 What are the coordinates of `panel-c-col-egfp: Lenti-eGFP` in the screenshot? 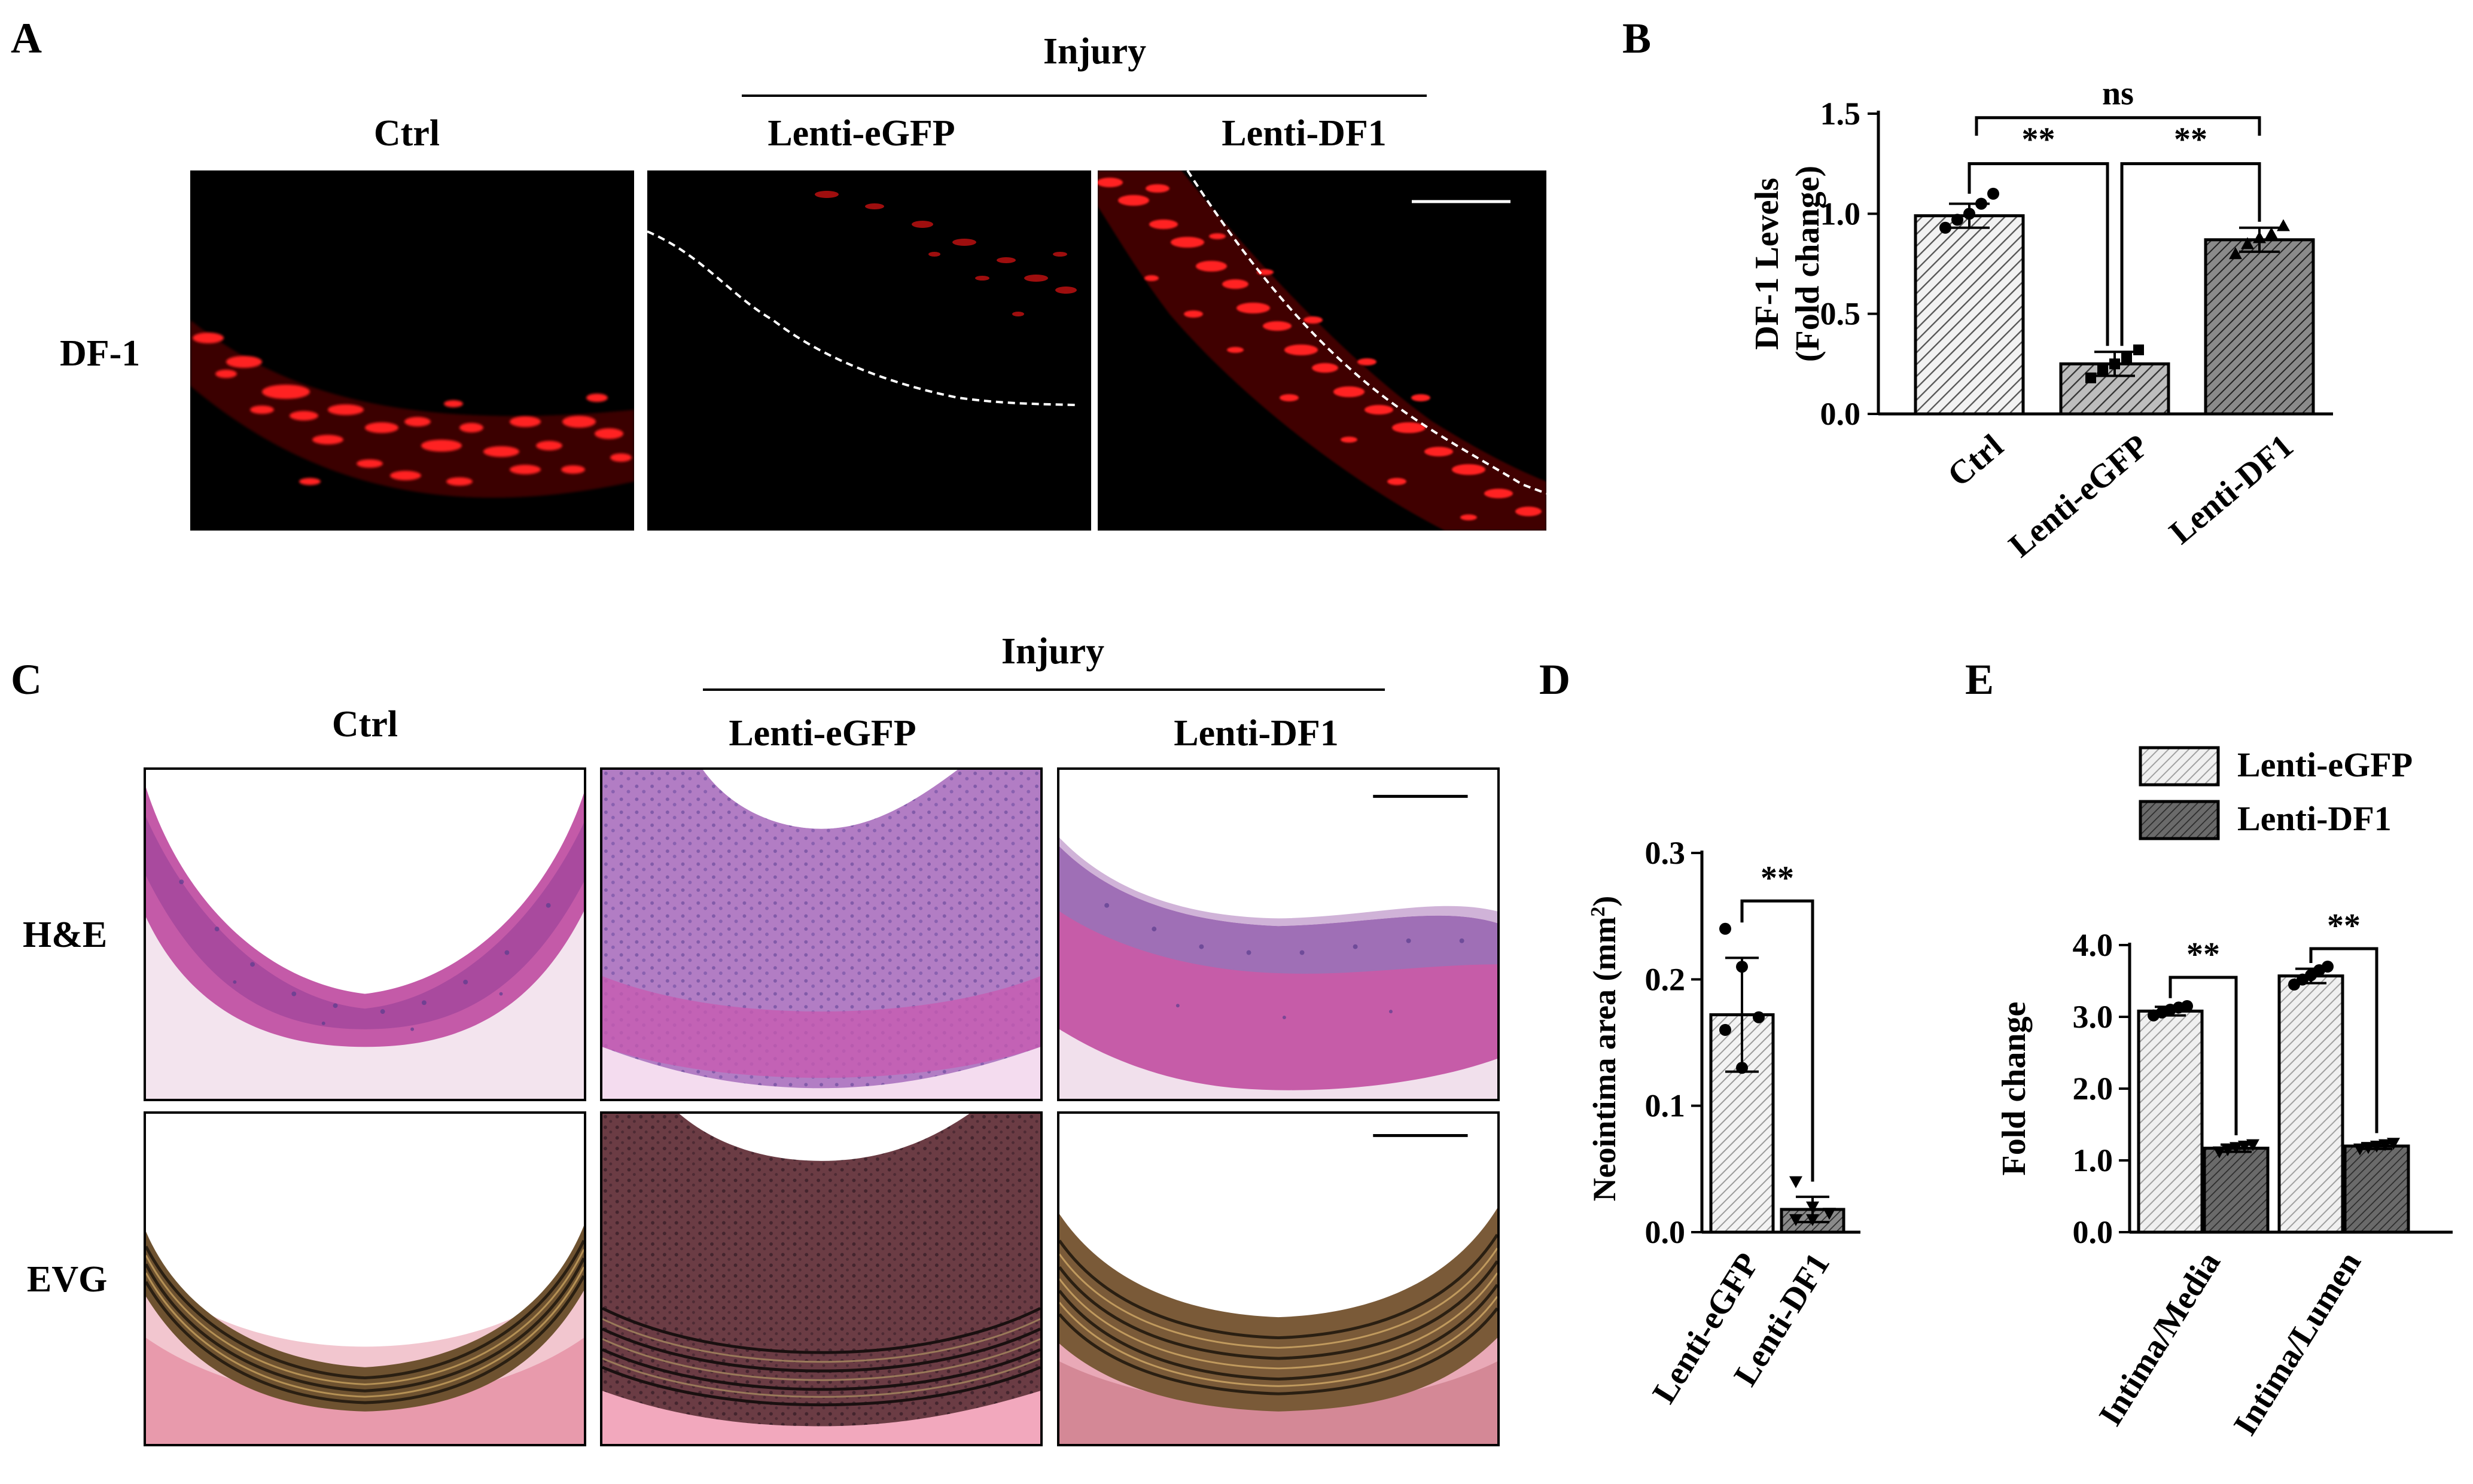 It's located at (822, 733).